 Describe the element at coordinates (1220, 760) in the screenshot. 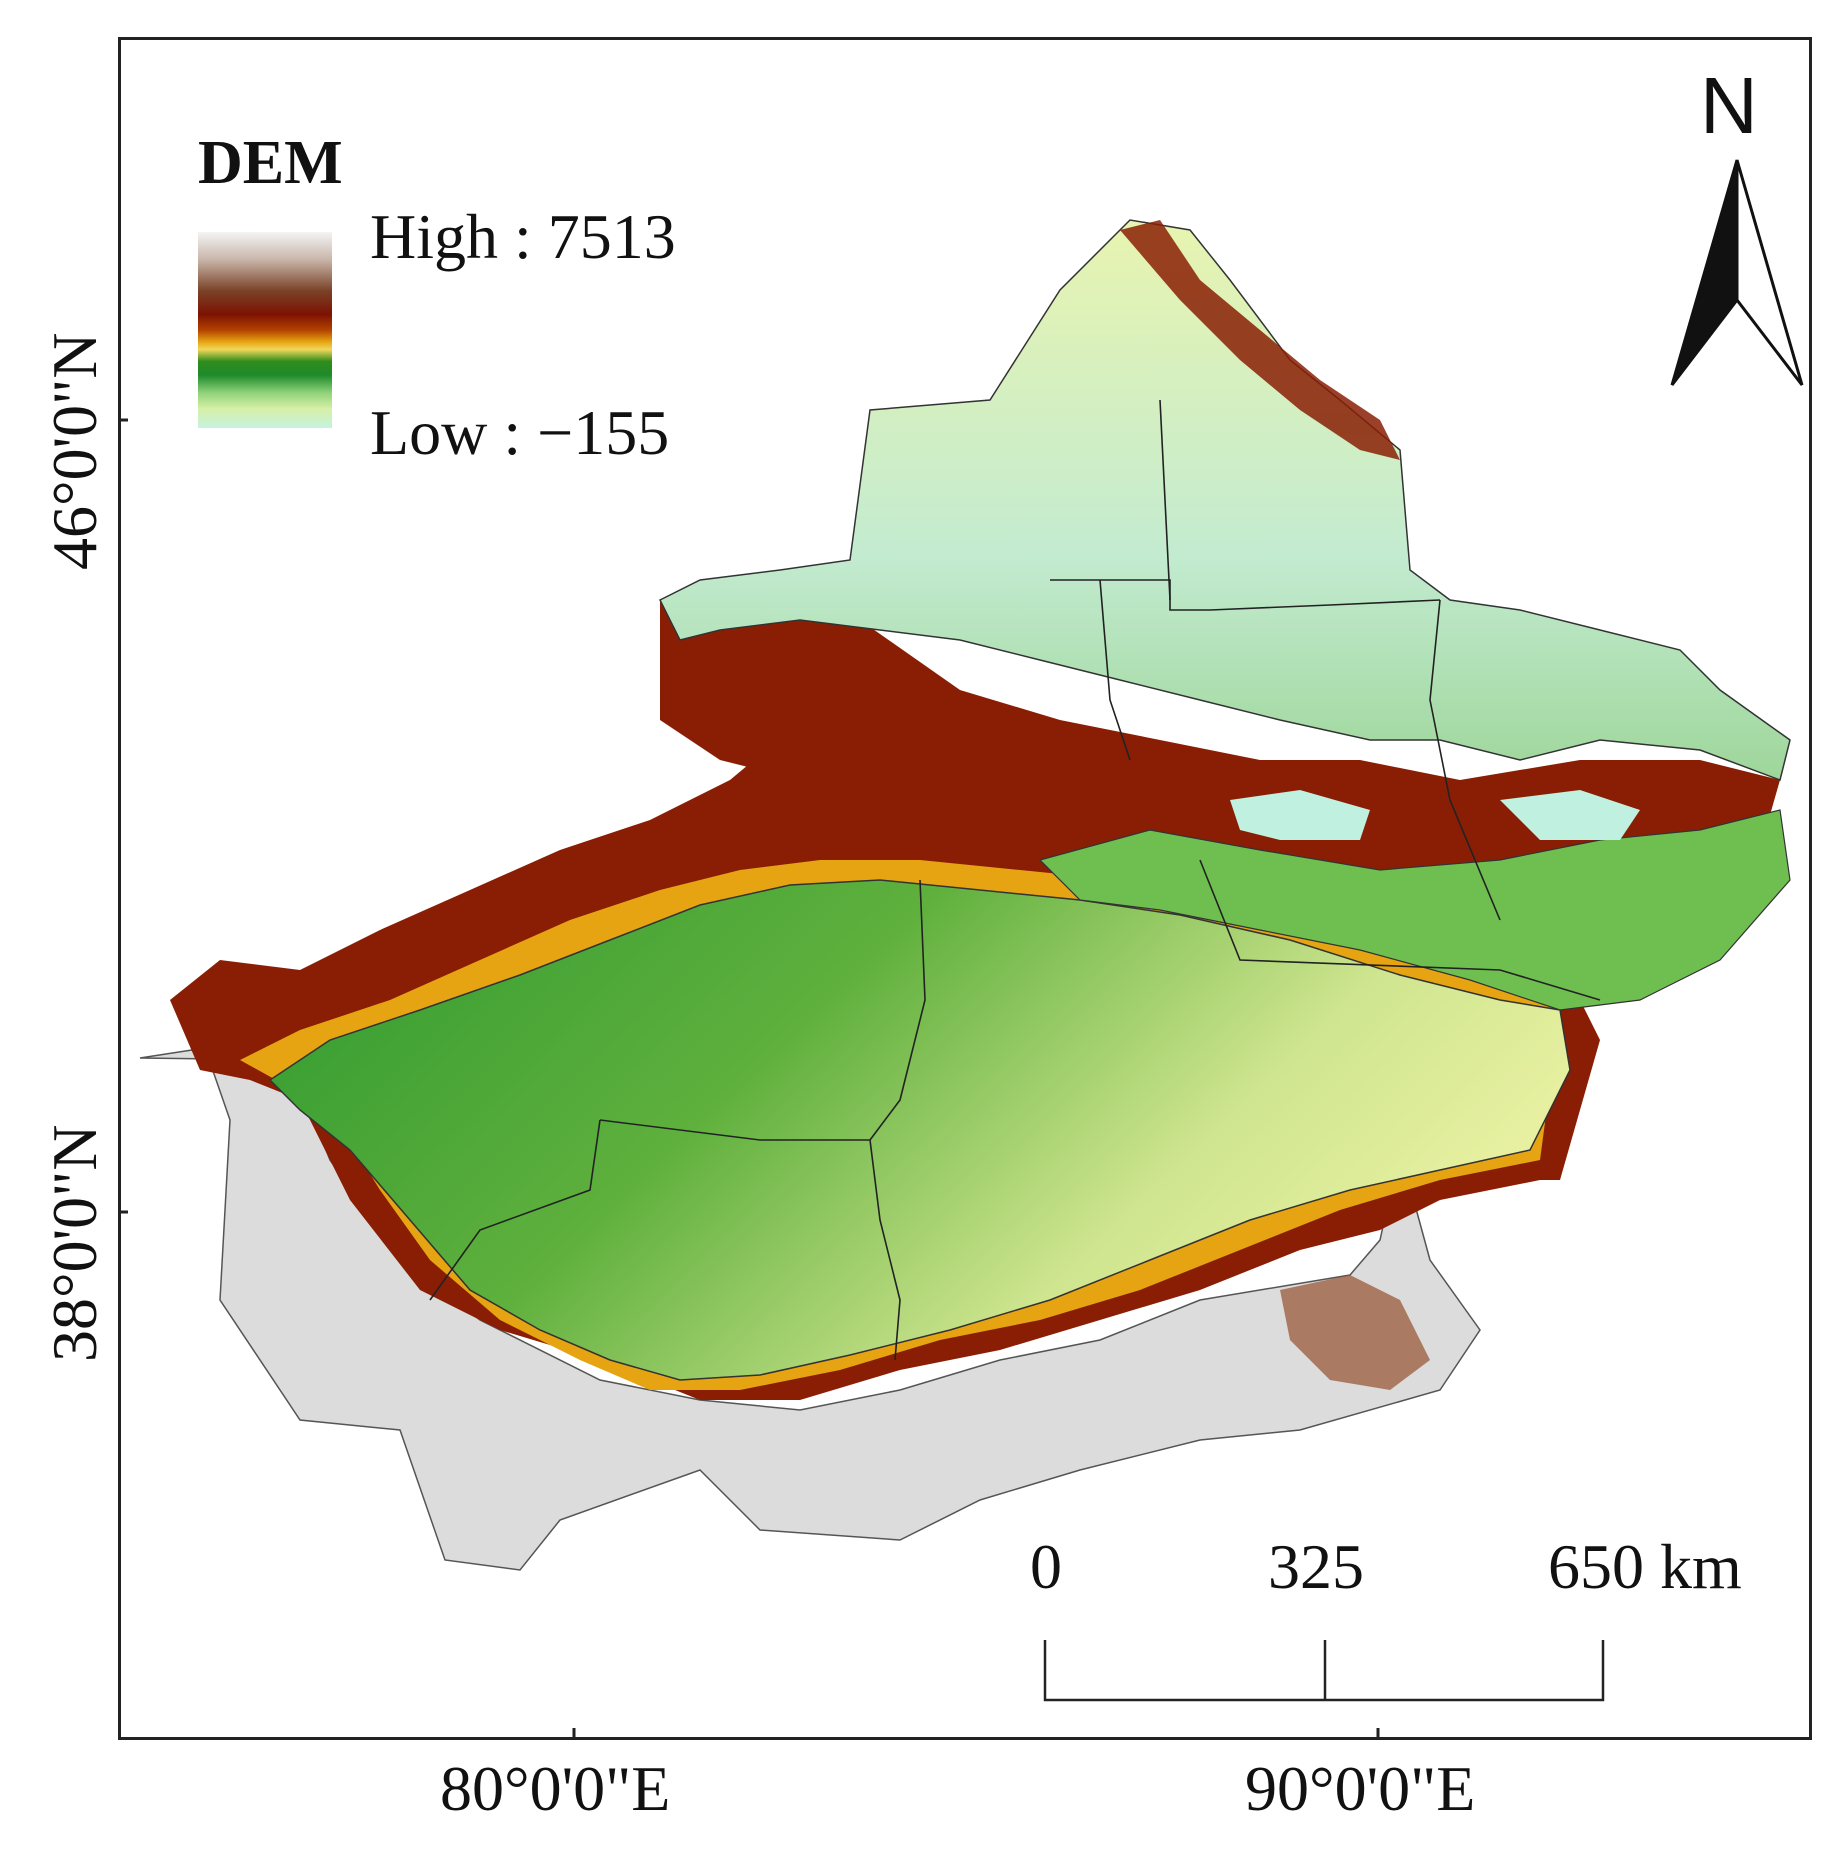

I see `tian-shan-north` at that location.